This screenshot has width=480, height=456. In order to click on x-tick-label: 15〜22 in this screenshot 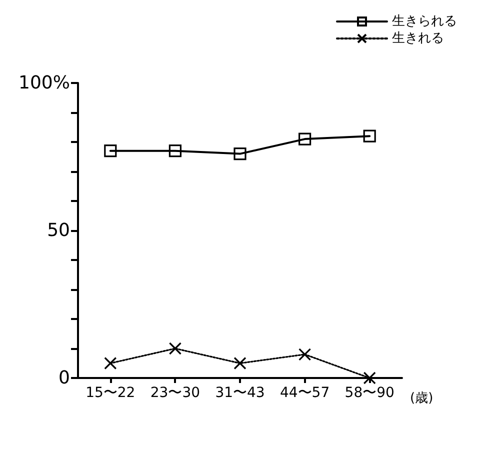, I will do `click(111, 393)`.